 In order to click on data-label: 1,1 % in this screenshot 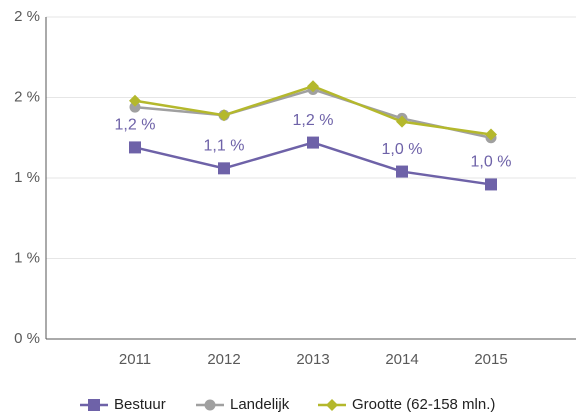, I will do `click(224, 146)`.